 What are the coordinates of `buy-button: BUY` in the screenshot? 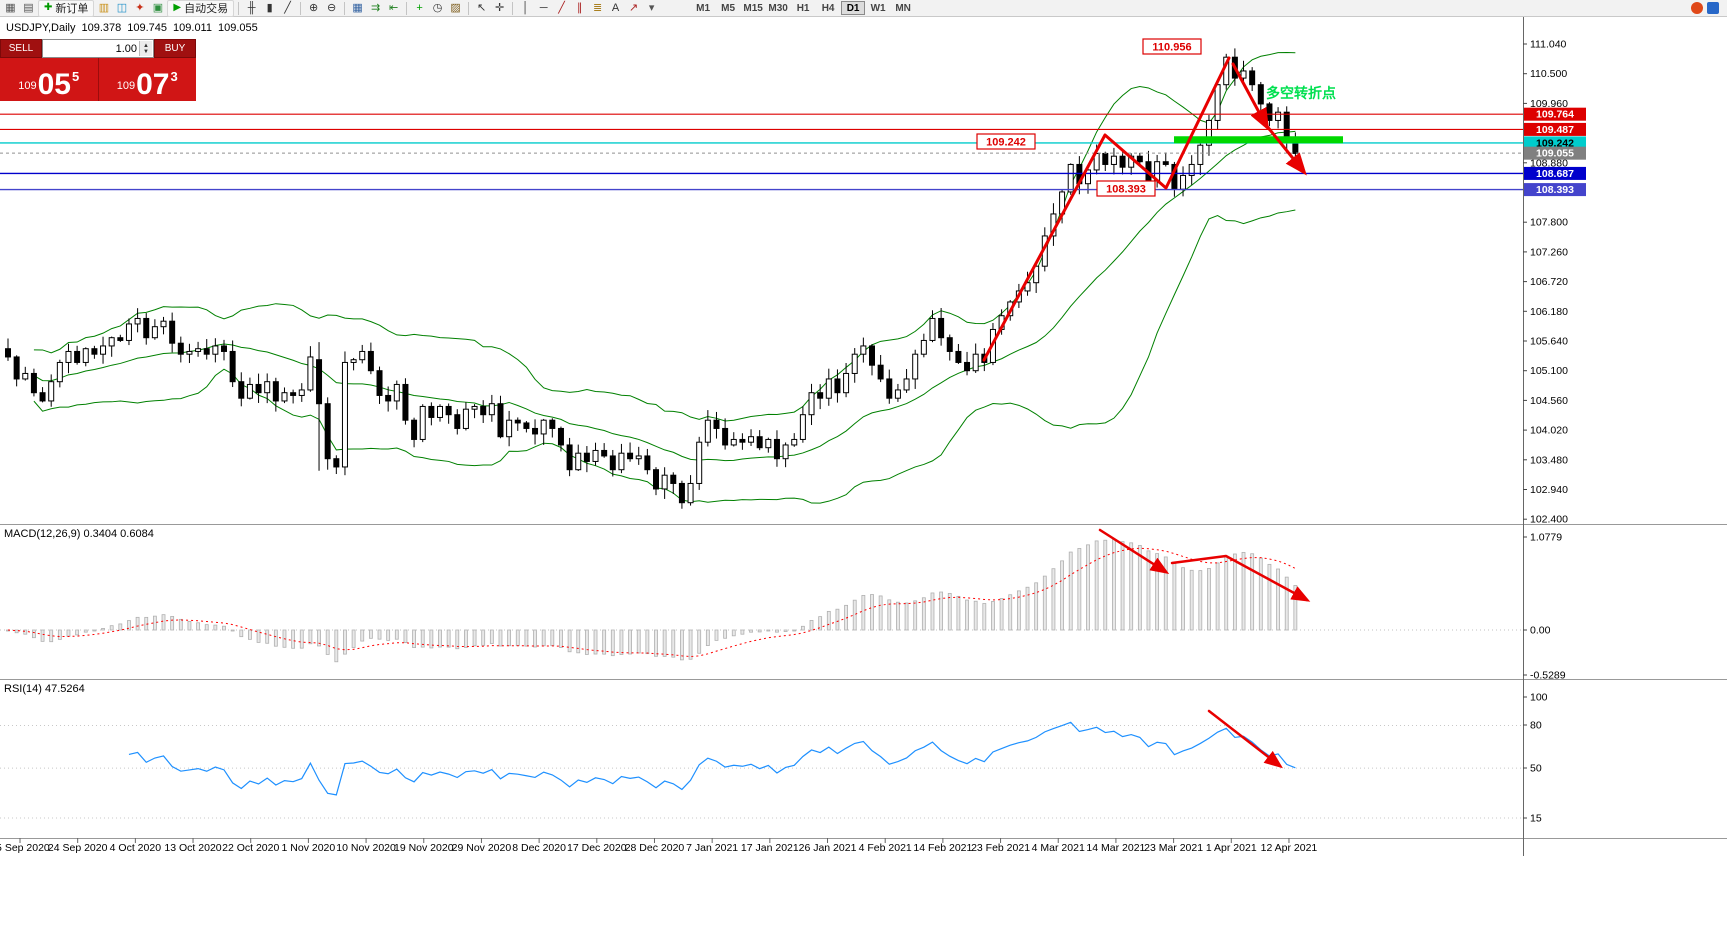 It's located at (175, 48).